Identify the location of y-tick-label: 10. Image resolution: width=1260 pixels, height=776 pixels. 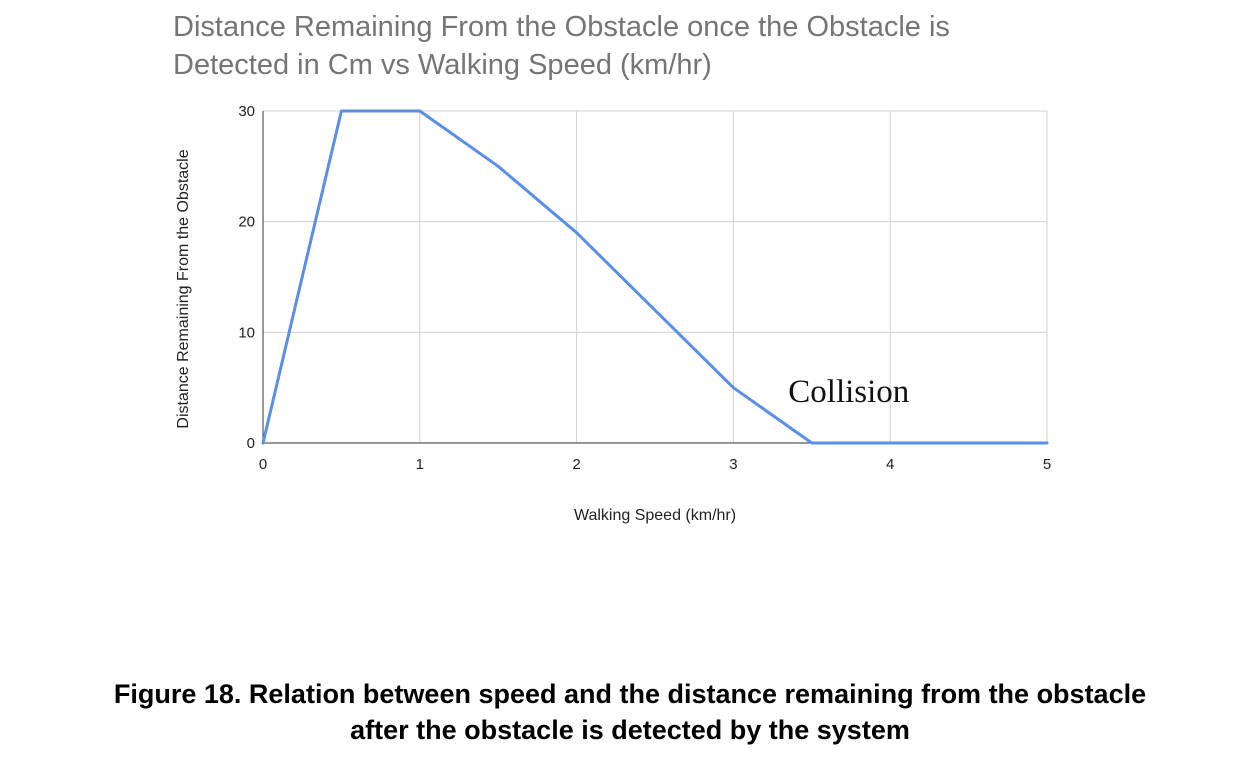
(246, 332).